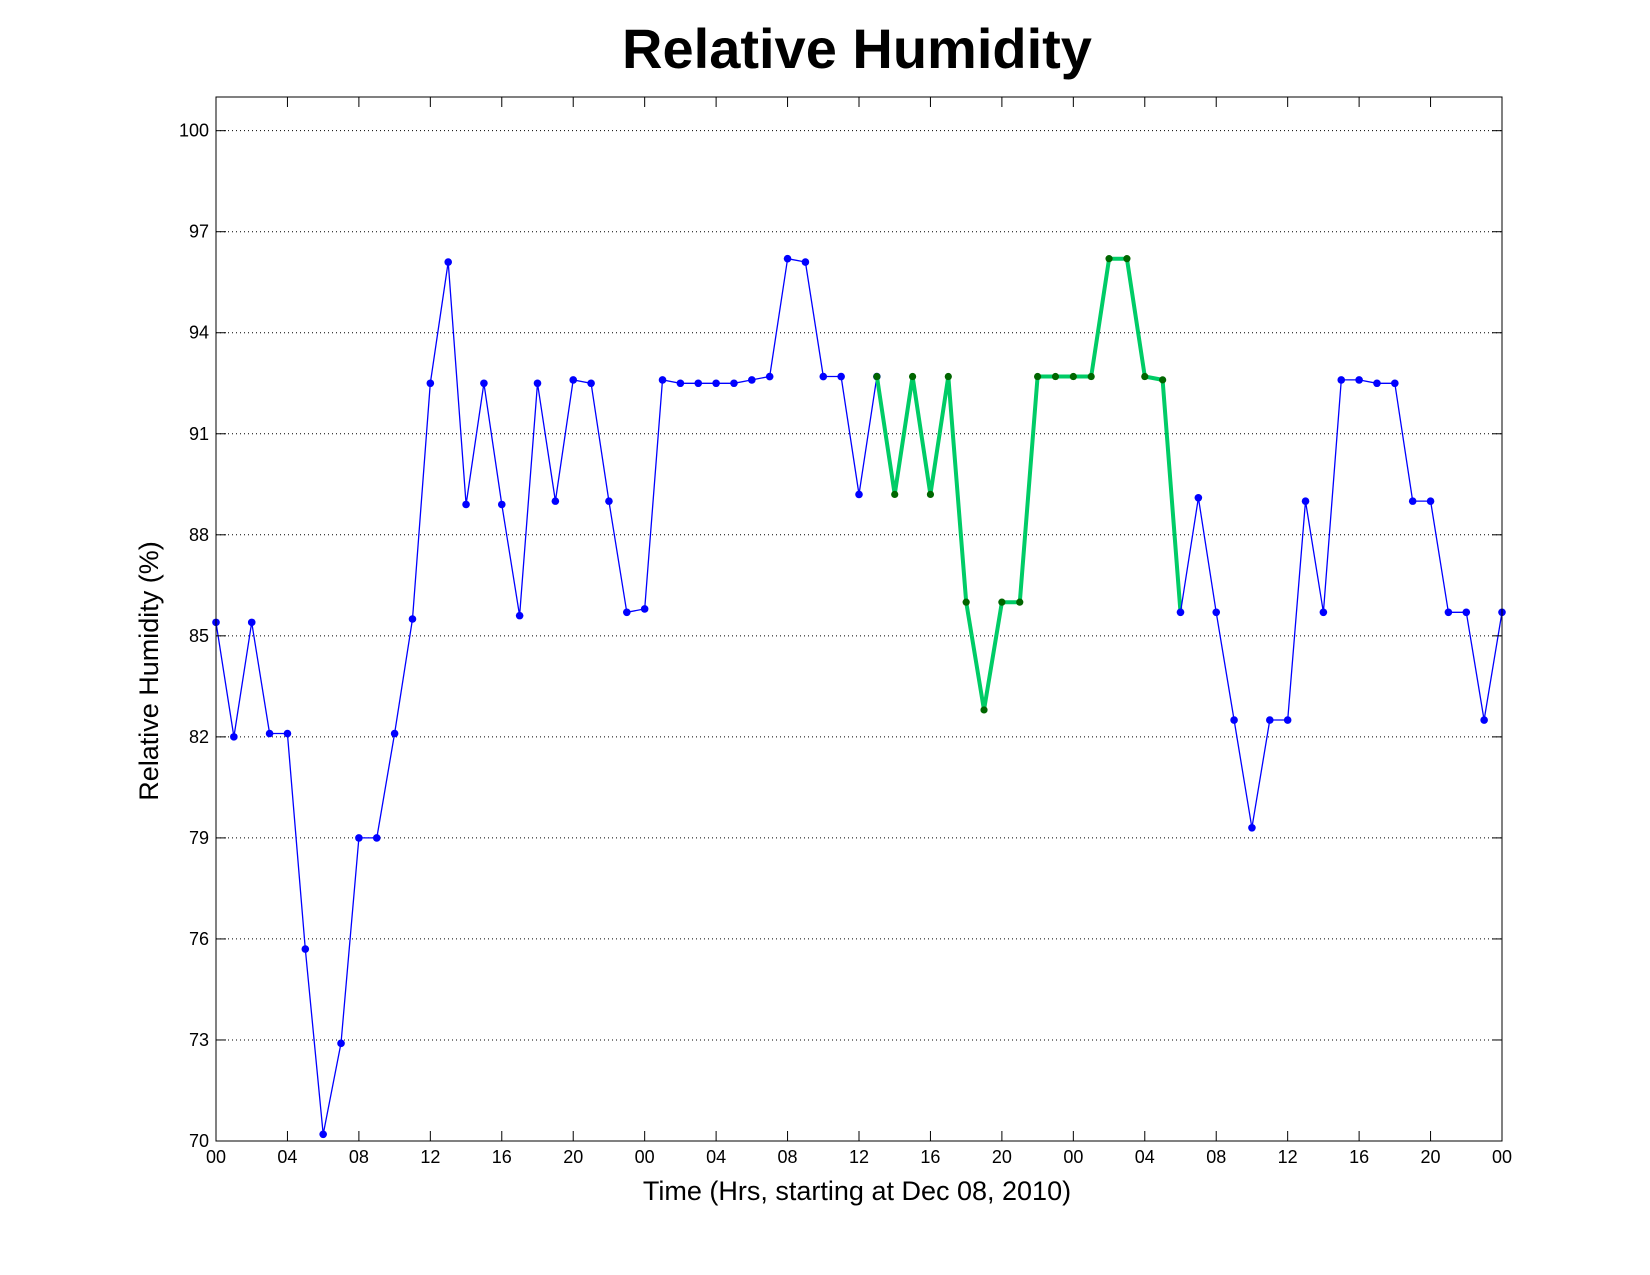  Describe the element at coordinates (199, 1040) in the screenshot. I see `y-tick-label: 73` at that location.